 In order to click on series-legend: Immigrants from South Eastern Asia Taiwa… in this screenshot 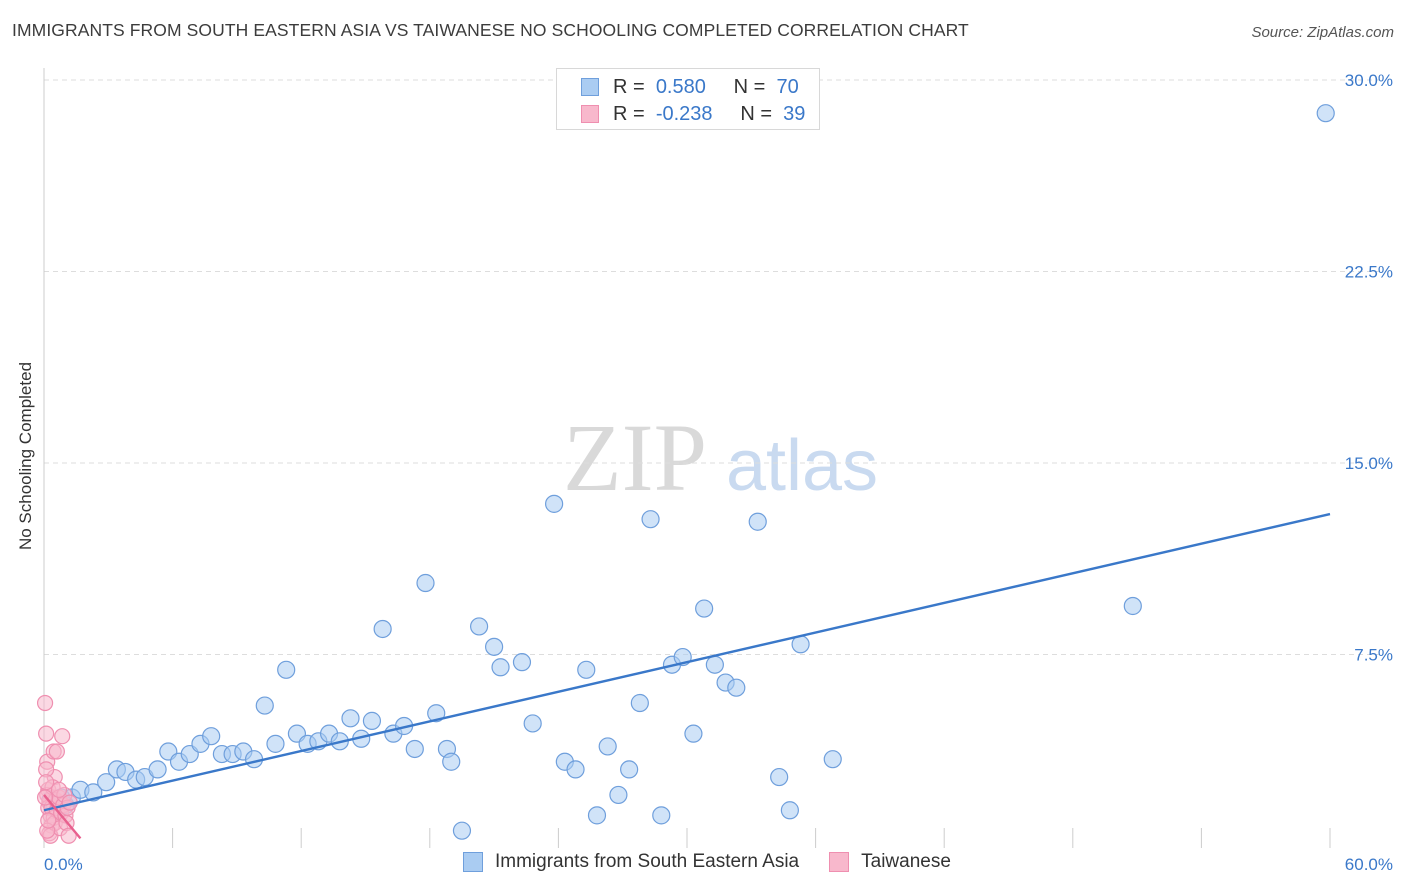, I will do `click(722, 862)`.